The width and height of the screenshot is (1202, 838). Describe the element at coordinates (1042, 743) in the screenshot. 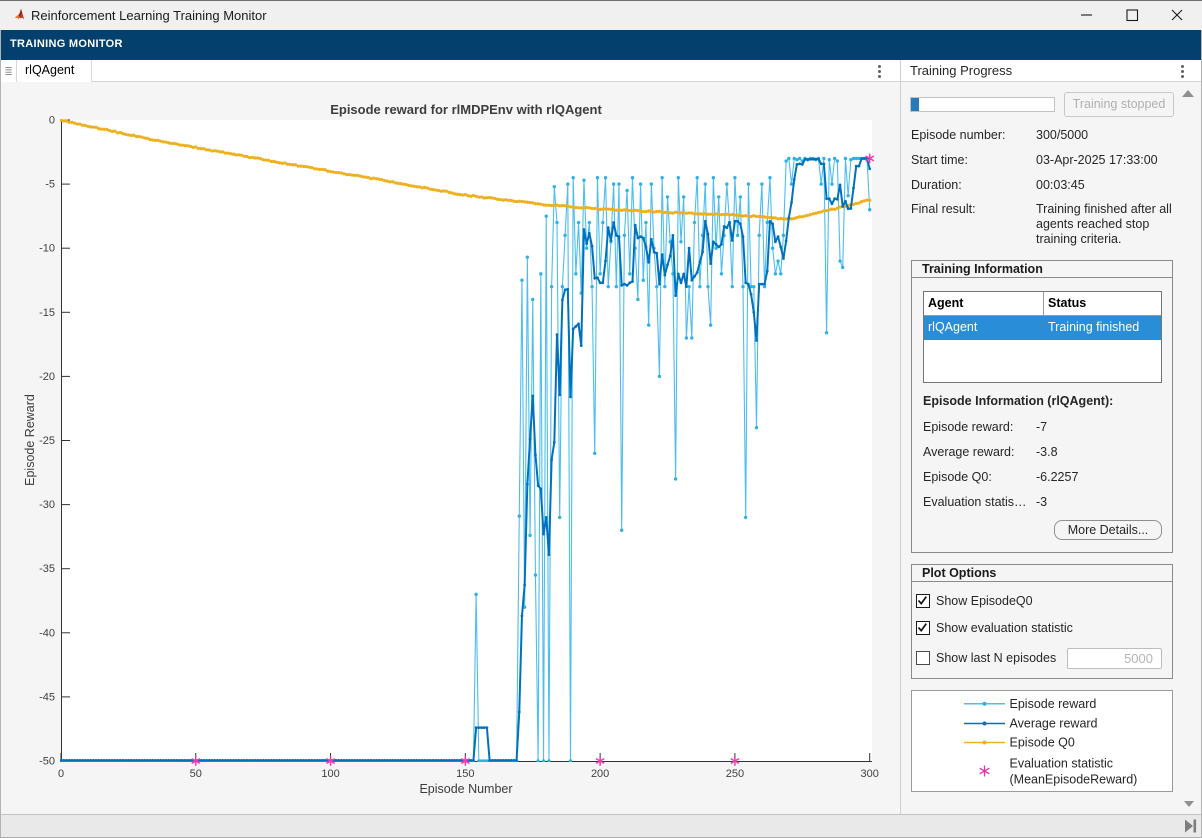

I see `svg-text: Episode Q0` at that location.